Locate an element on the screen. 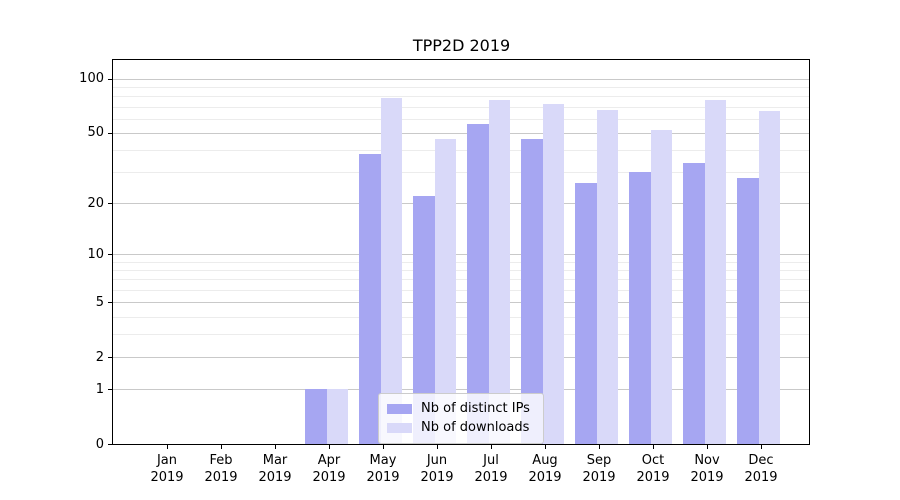 The width and height of the screenshot is (900, 500). bar-distinct-ips-sep-2019 is located at coordinates (586, 313).